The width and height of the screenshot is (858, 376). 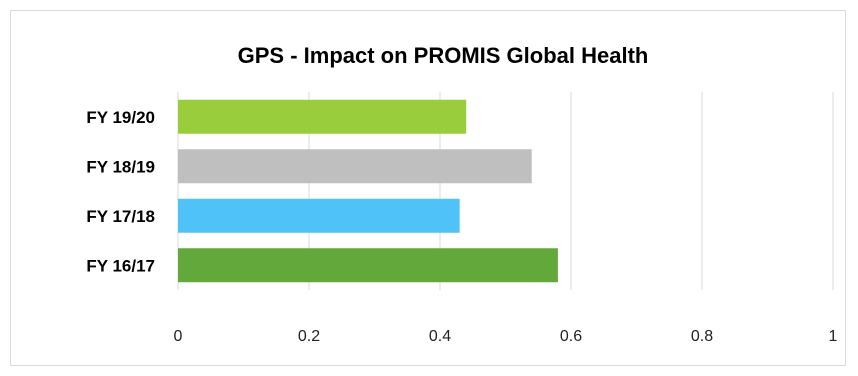 What do you see at coordinates (702, 336) in the screenshot?
I see `x-tick-label: 0.8` at bounding box center [702, 336].